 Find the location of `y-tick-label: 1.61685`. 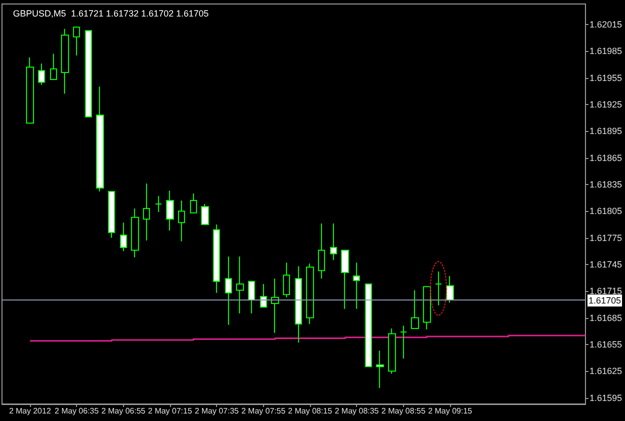

y-tick-label: 1.61685 is located at coordinates (605, 317).